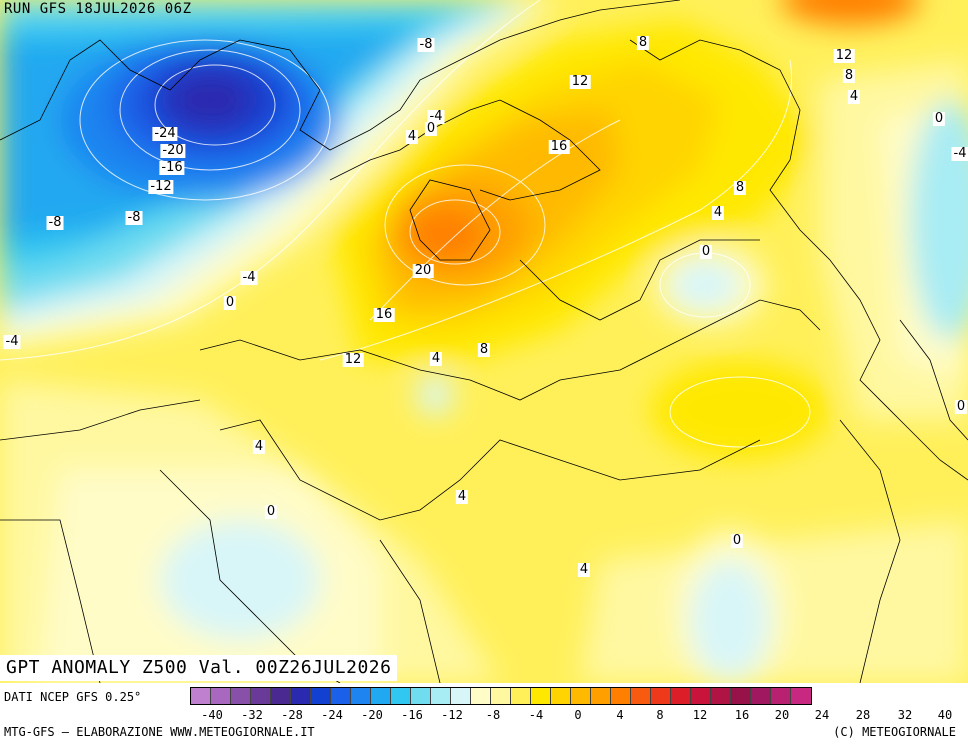 The image size is (968, 745). I want to click on map-title: GPT ANOMALY Z500 Val. 00Z26JUL2026, so click(199, 668).